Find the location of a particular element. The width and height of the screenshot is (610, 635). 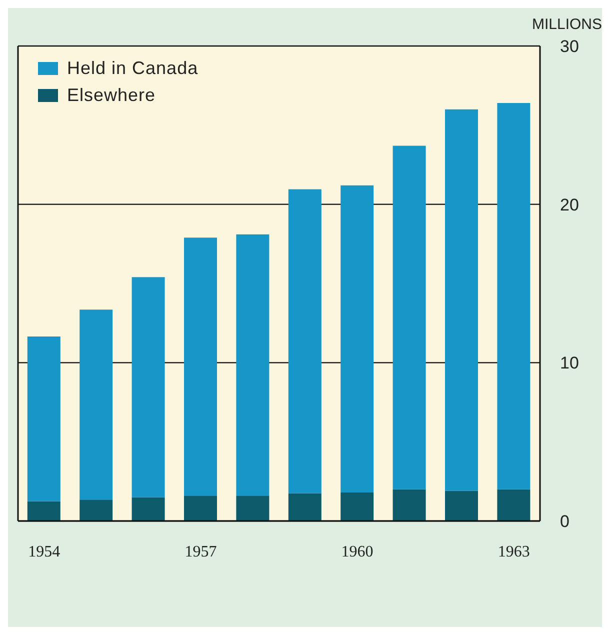

y-tick-label: 20 is located at coordinates (569, 204).